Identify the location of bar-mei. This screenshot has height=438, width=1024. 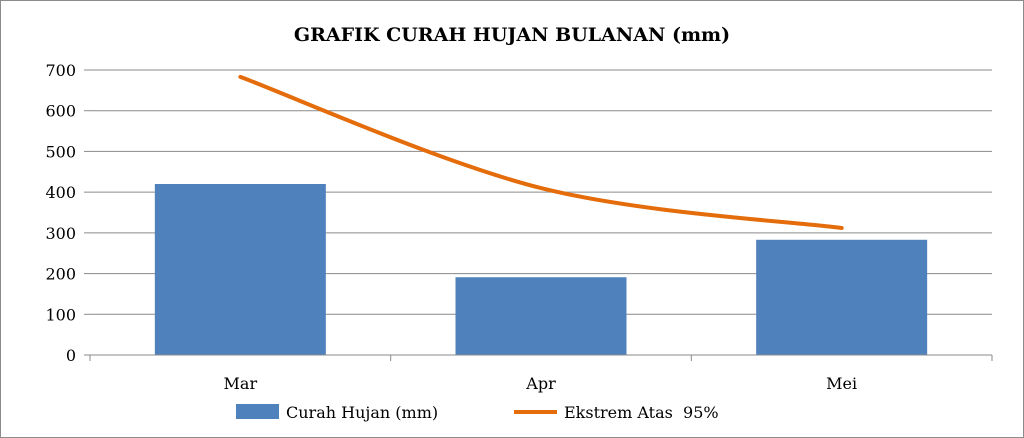
(842, 297).